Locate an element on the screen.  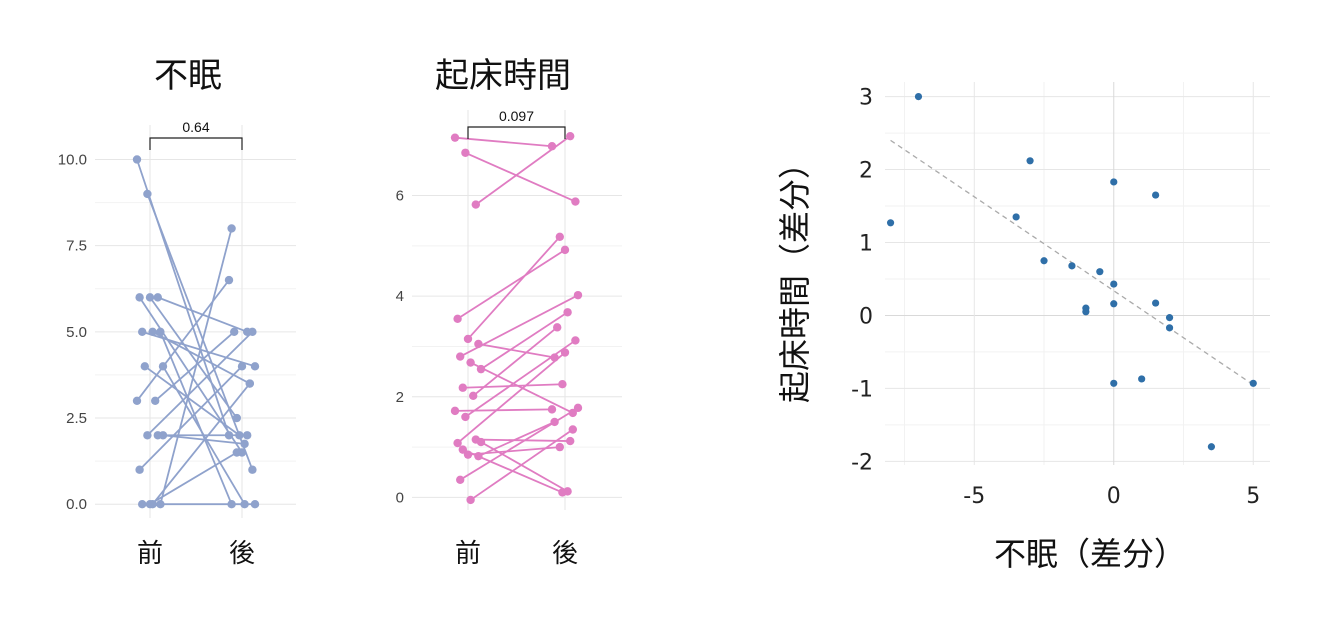
x-tick-label: 5 is located at coordinates (1253, 496).